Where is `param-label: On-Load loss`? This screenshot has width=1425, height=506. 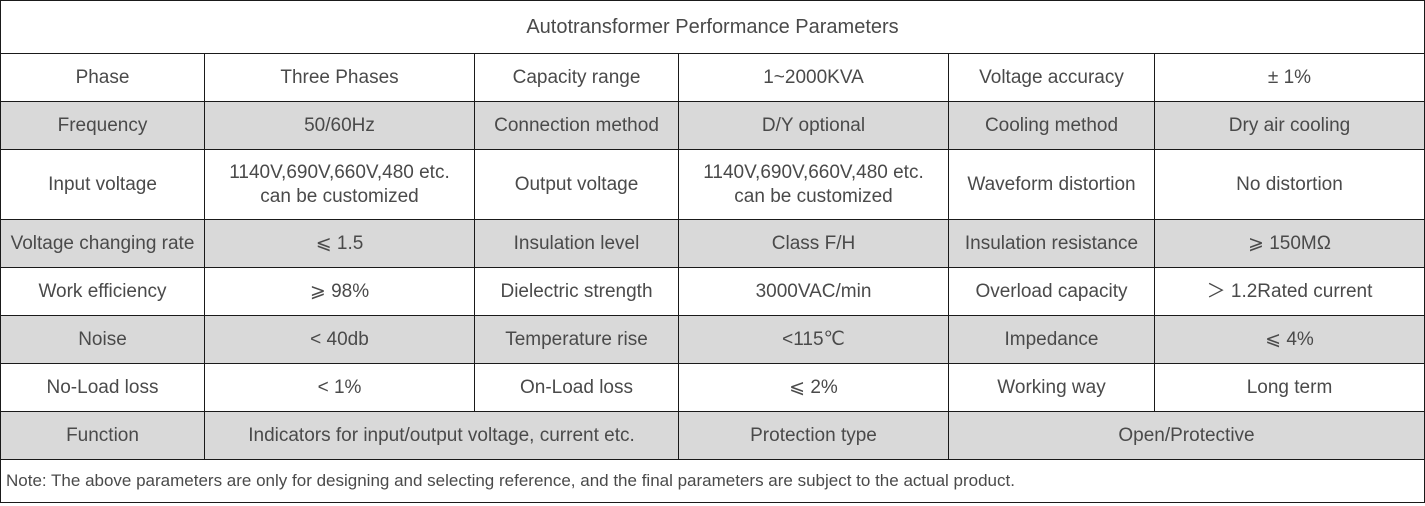
param-label: On-Load loss is located at coordinates (576, 387).